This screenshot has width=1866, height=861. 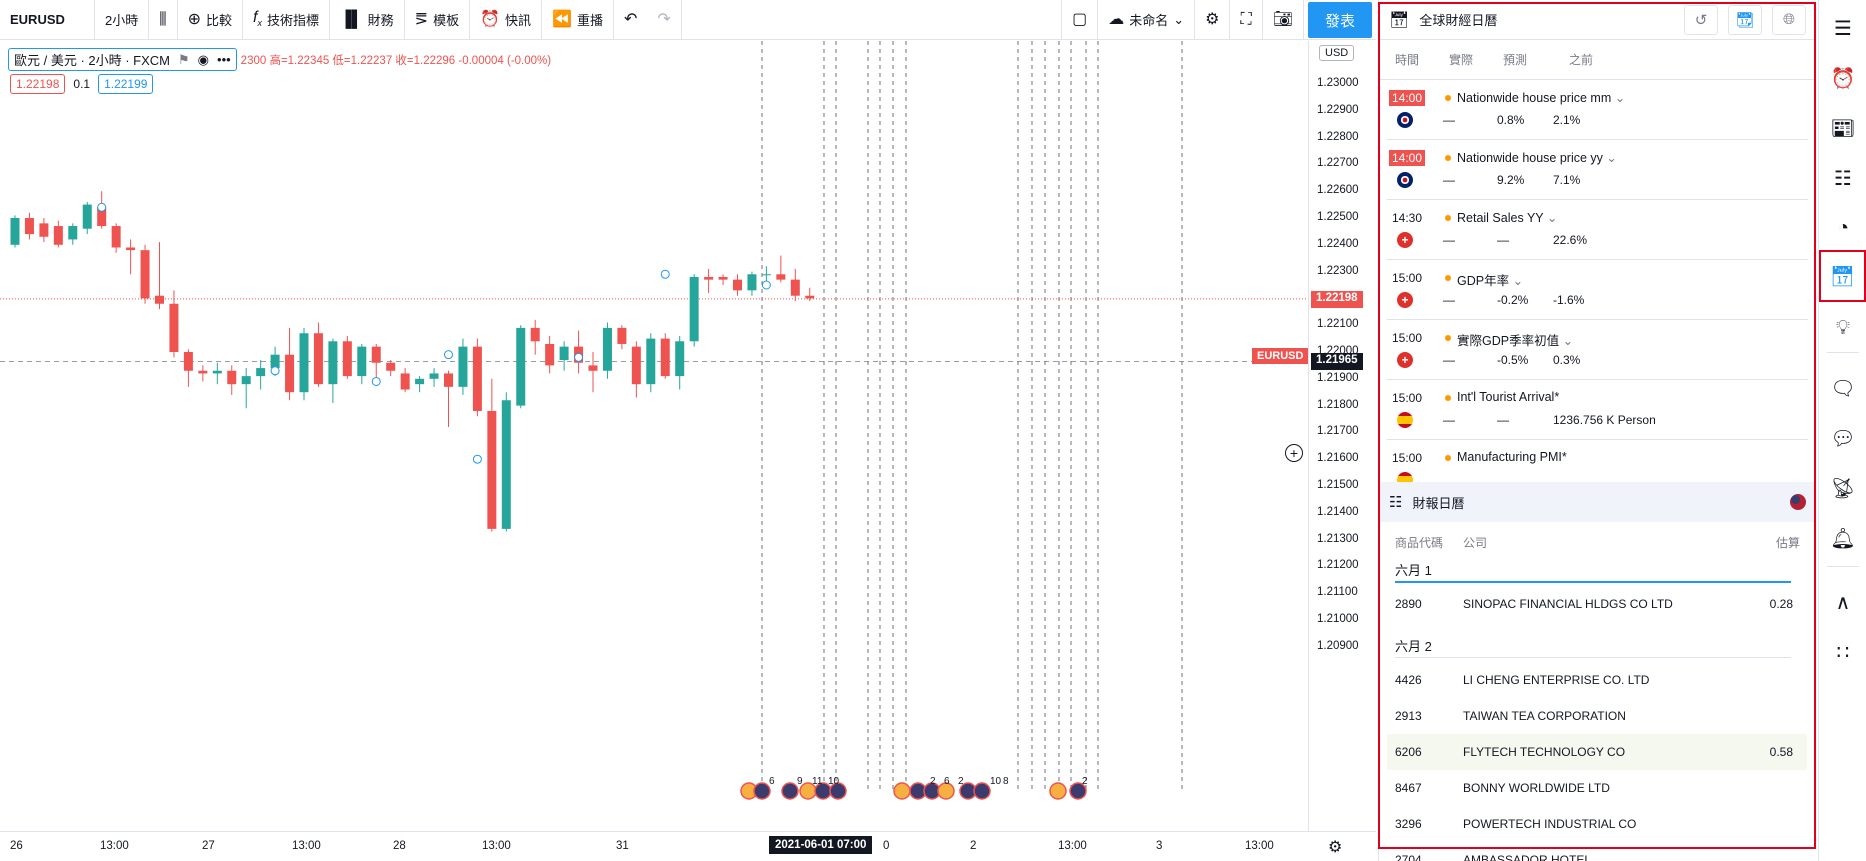 I want to click on data-window-icon: ☷, so click(x=1843, y=178).